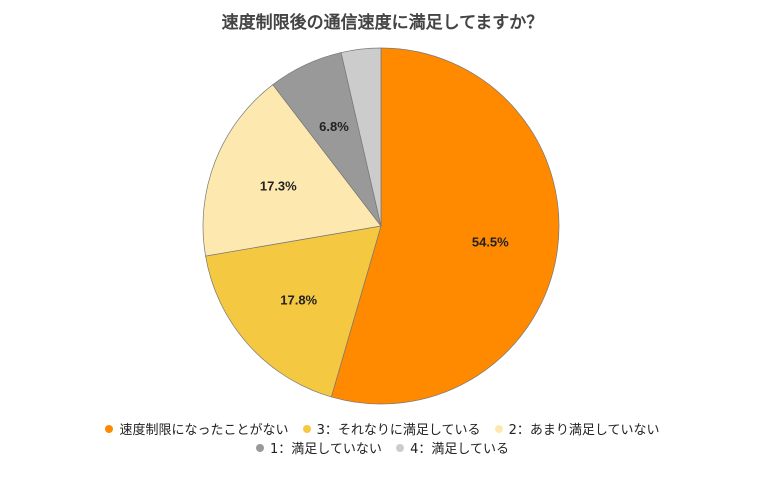 The height and width of the screenshot is (480, 765). I want to click on slice-percent-label: 6.8%, so click(334, 126).